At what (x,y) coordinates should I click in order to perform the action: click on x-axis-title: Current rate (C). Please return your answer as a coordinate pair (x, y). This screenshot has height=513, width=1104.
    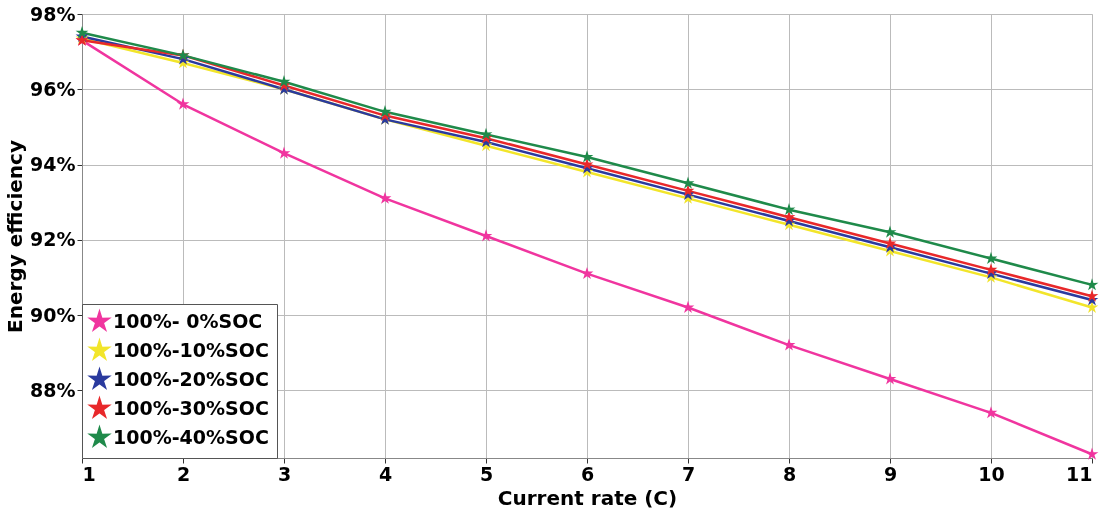
    Looking at the image, I should click on (587, 497).